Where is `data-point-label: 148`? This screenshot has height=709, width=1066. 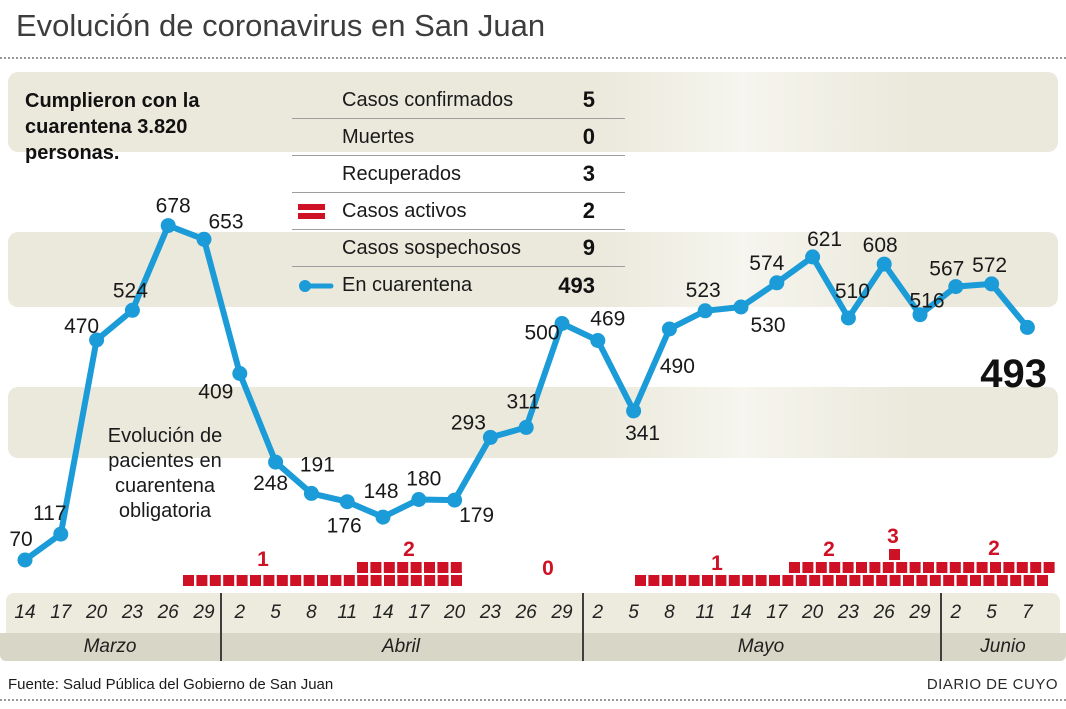 data-point-label: 148 is located at coordinates (380, 491).